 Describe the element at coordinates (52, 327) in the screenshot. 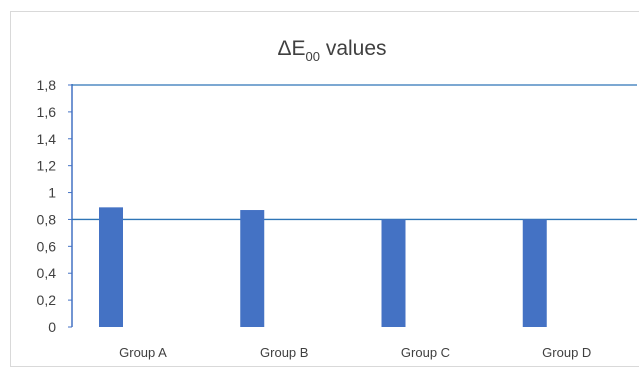

I see `y-tick-label: 0` at that location.